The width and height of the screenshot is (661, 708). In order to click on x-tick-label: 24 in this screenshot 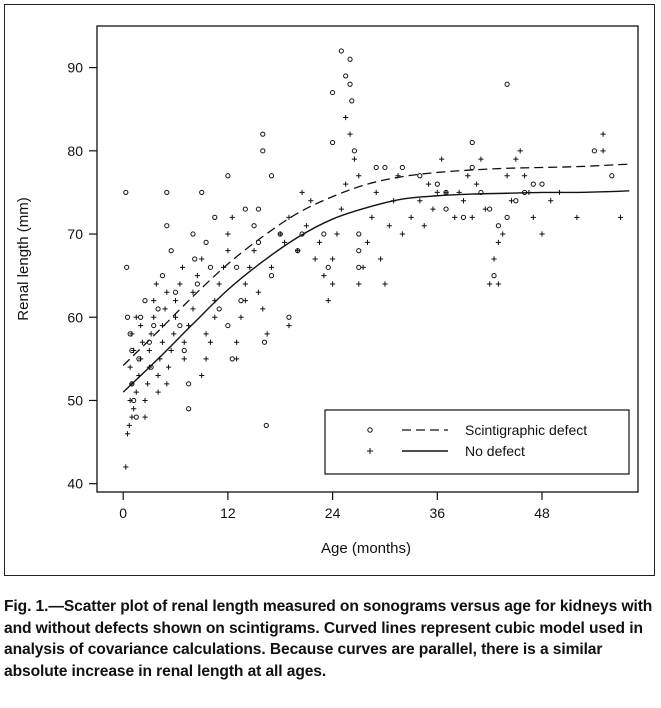, I will do `click(333, 513)`.